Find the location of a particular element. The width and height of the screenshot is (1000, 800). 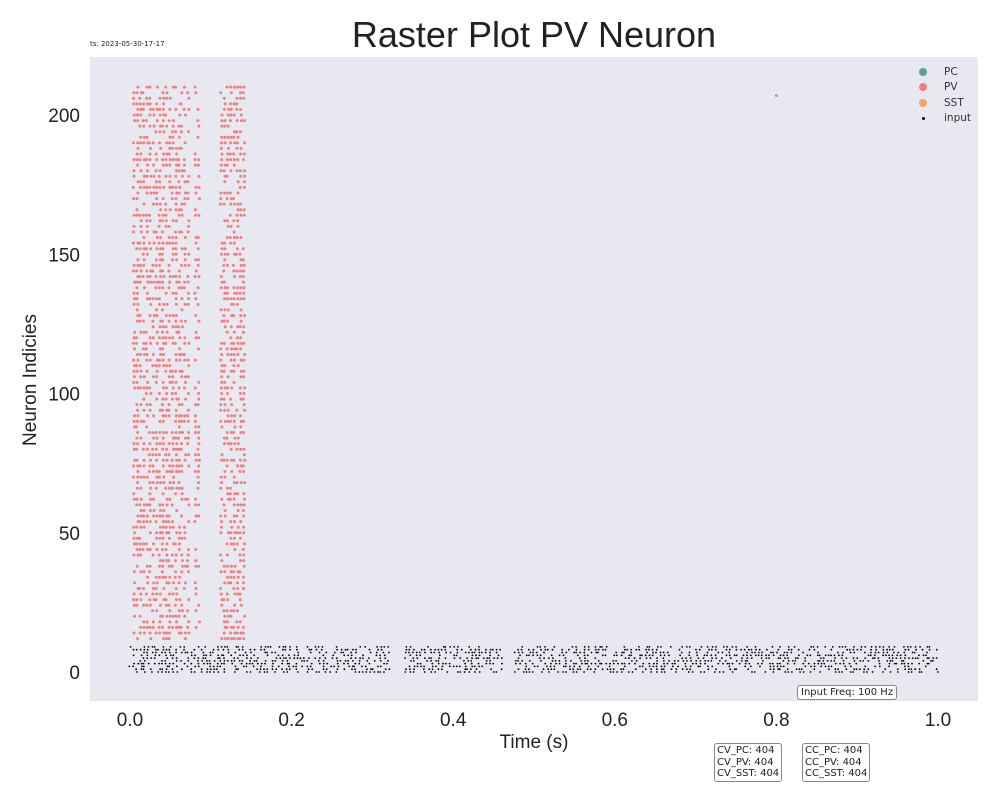

sst-marker-icon is located at coordinates (923, 102).